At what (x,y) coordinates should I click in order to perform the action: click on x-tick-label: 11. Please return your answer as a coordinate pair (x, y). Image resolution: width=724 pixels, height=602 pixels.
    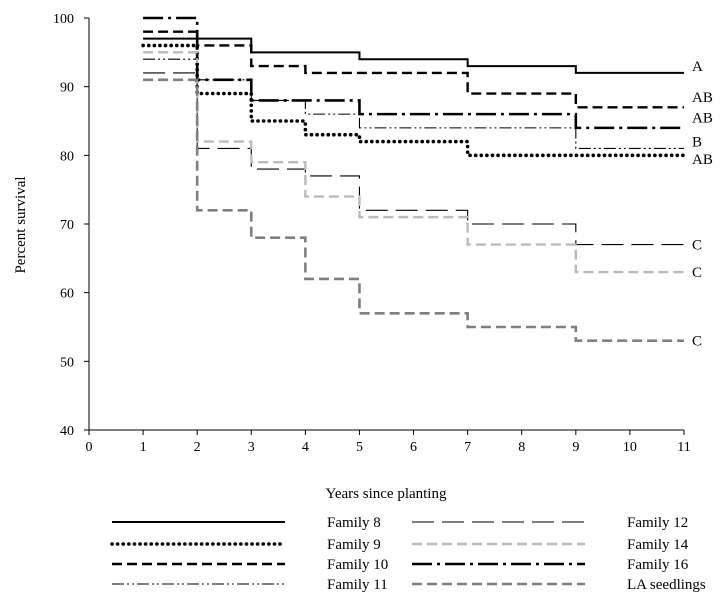
    Looking at the image, I should click on (683, 447).